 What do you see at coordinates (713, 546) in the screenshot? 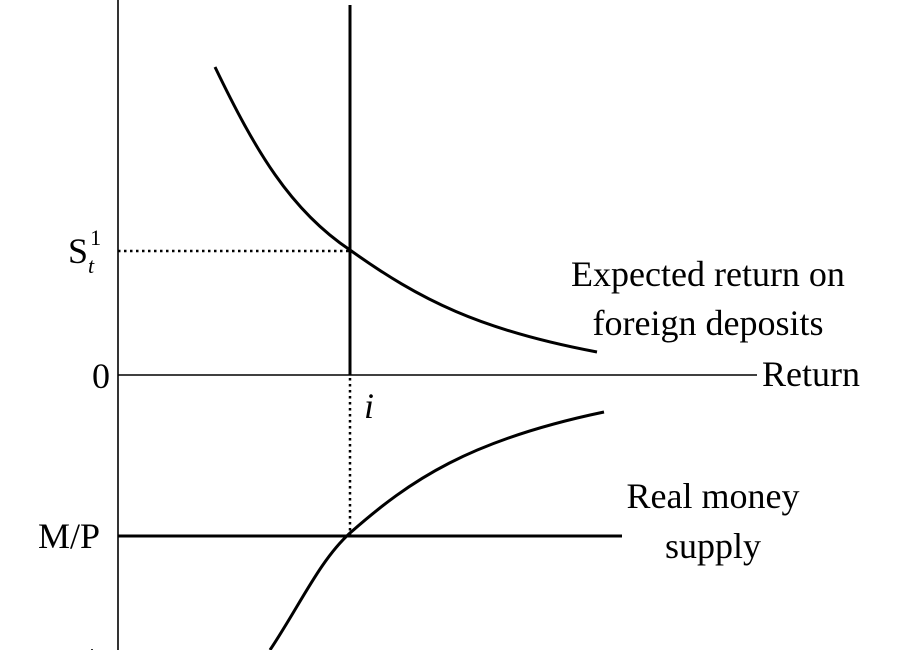
I see `real-money-supply-label-line2: supply` at bounding box center [713, 546].